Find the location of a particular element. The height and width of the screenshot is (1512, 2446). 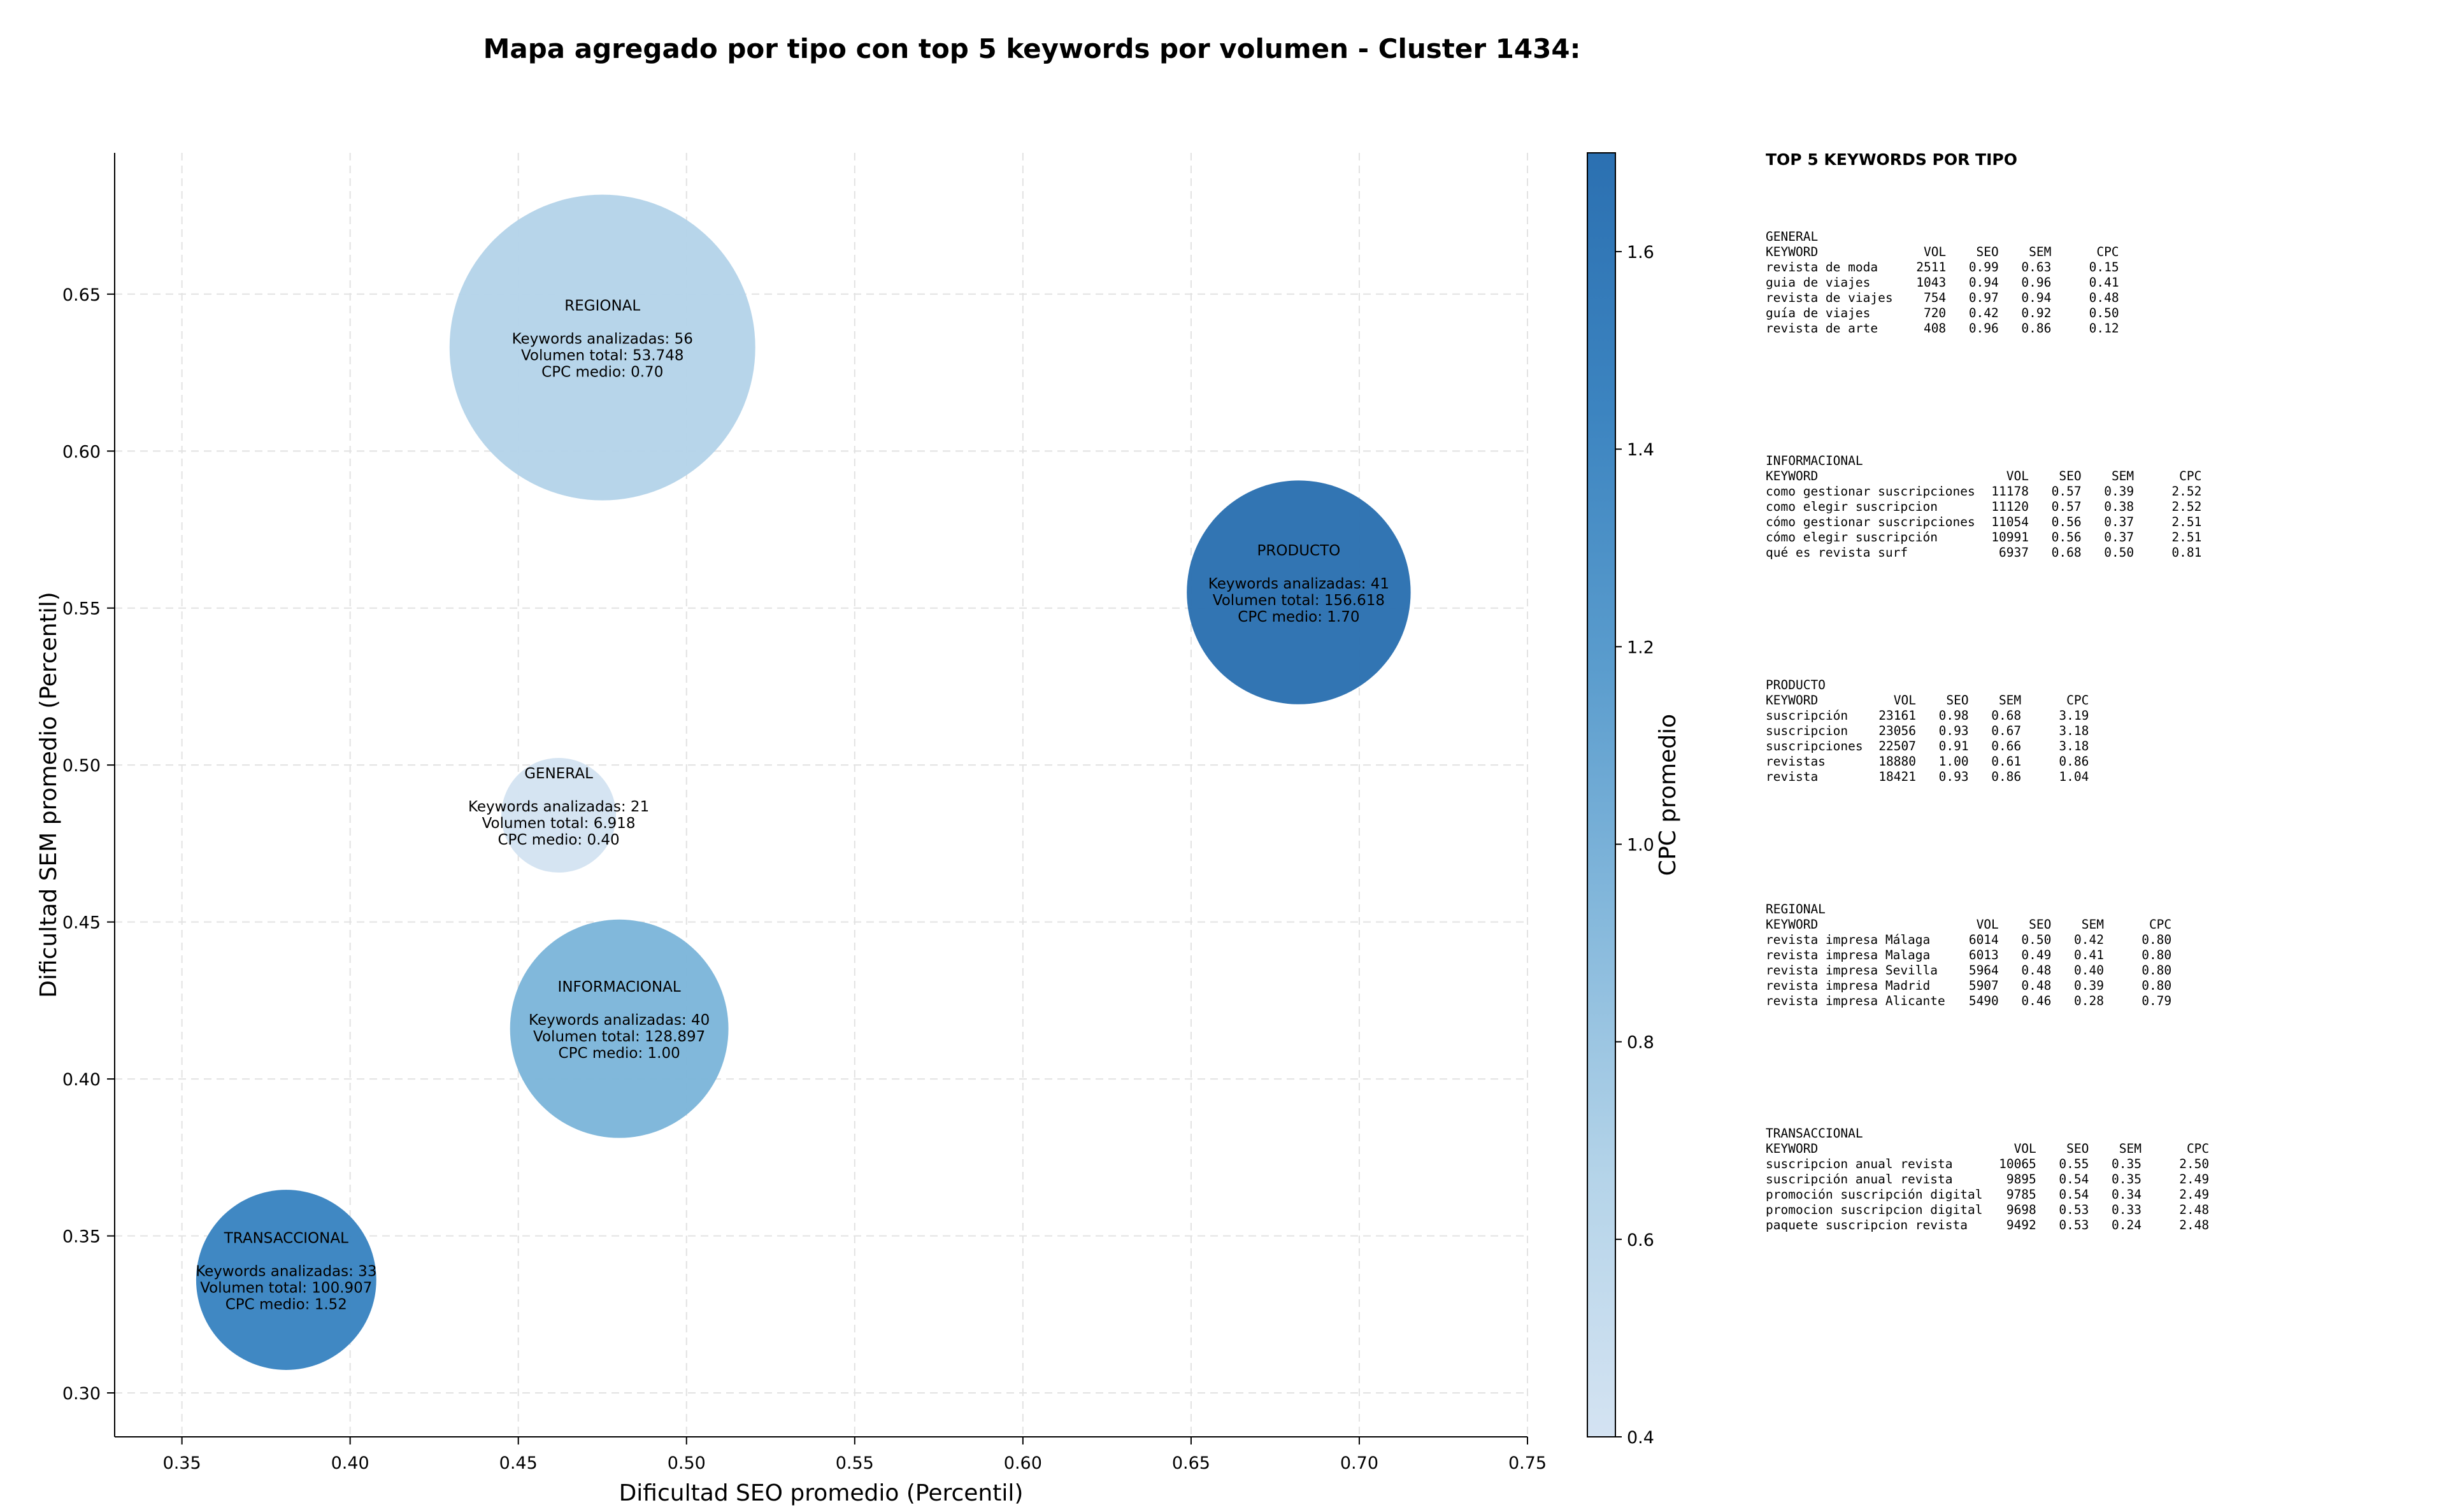

x-tick-label: 0.55 is located at coordinates (855, 1463).